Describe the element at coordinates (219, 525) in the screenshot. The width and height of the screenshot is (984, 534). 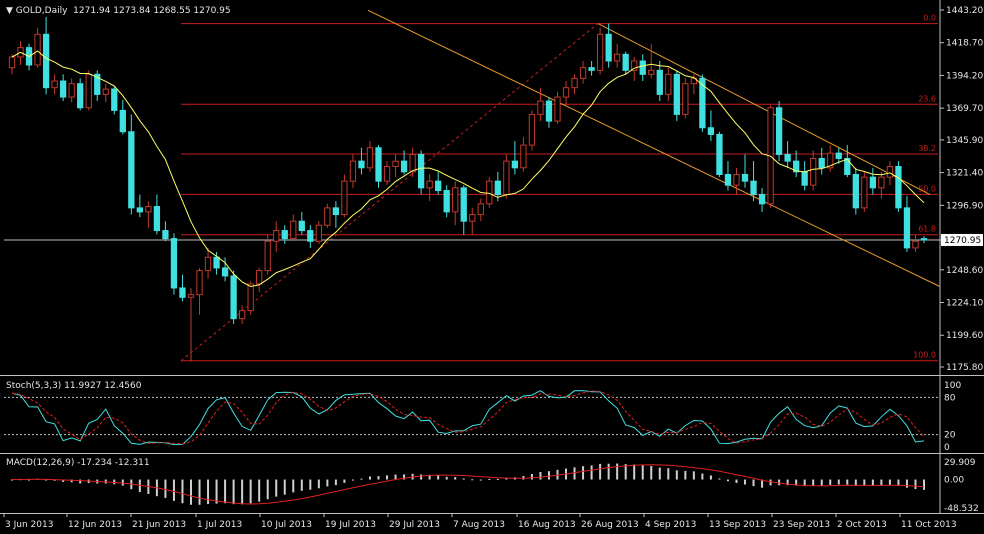
I see `x-tick-label: 1 Jul 2013` at that location.